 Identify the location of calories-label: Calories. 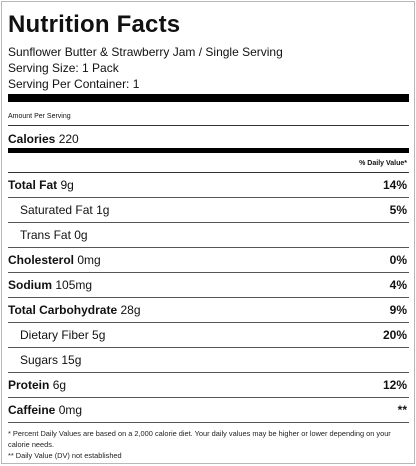
(32, 139).